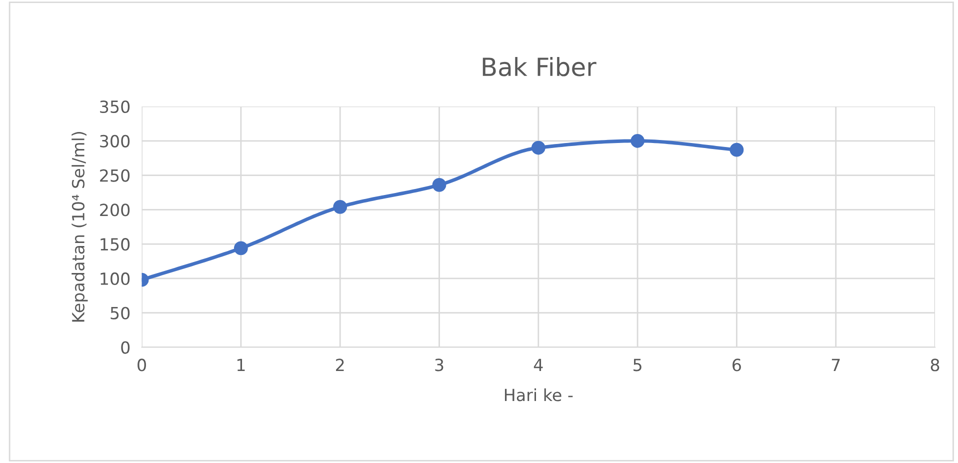 The image size is (958, 463). Describe the element at coordinates (115, 210) in the screenshot. I see `y-tick-label: 200` at that location.